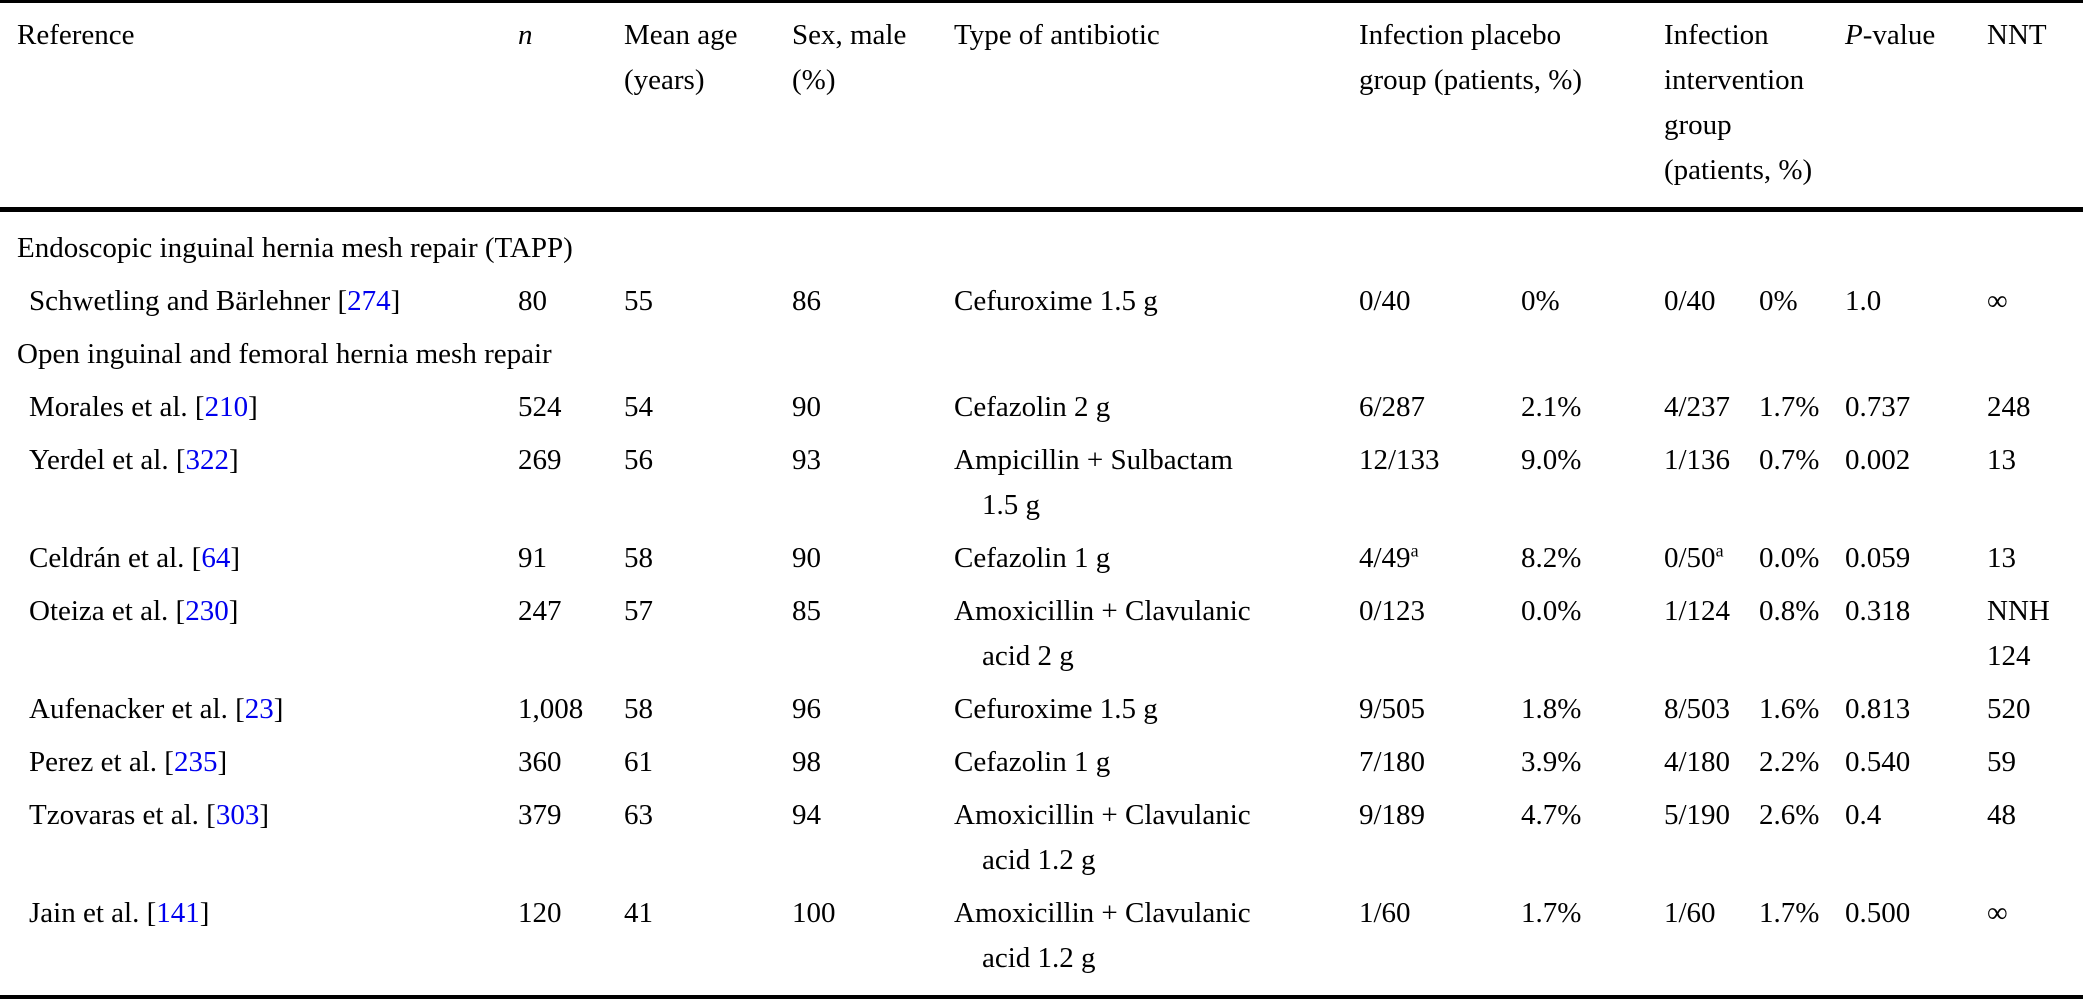 The image size is (2083, 999). Describe the element at coordinates (873, 106) in the screenshot. I see `col-header-sex-male: Sex, male (%)` at that location.